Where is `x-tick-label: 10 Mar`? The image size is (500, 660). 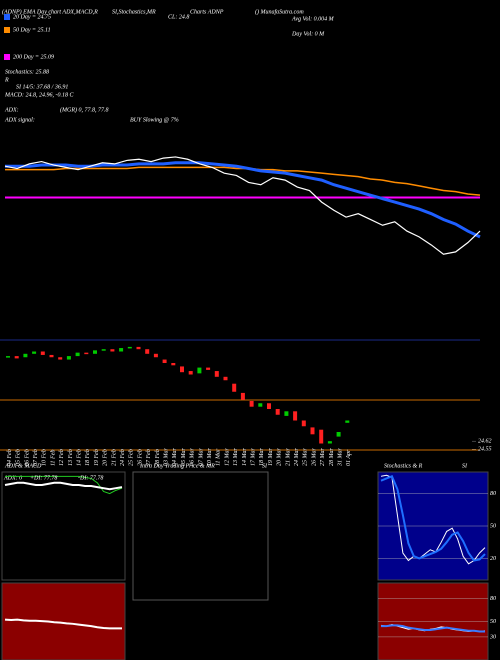 x-tick-label: 10 Mar is located at coordinates (210, 457).